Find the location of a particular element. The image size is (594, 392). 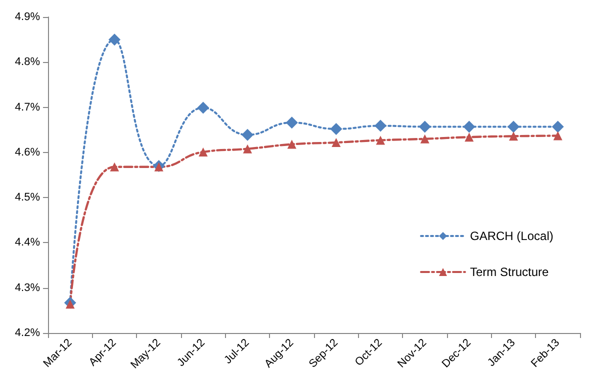

y-tick-label: 4.5% is located at coordinates (27, 198).